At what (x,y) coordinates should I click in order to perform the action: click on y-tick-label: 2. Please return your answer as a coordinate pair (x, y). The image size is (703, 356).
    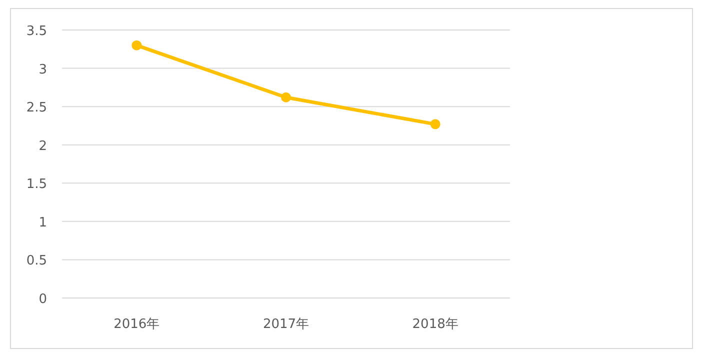
    Looking at the image, I should click on (42, 146).